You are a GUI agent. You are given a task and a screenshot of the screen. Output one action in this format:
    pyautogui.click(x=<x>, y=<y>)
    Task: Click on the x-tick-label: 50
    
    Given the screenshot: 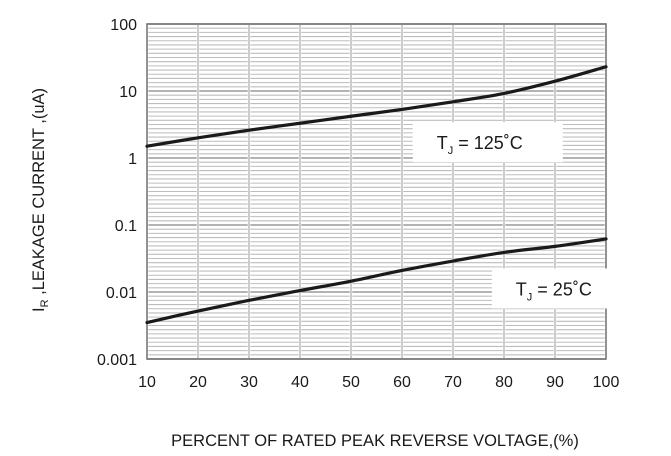 What is the action you would take?
    pyautogui.click(x=351, y=382)
    